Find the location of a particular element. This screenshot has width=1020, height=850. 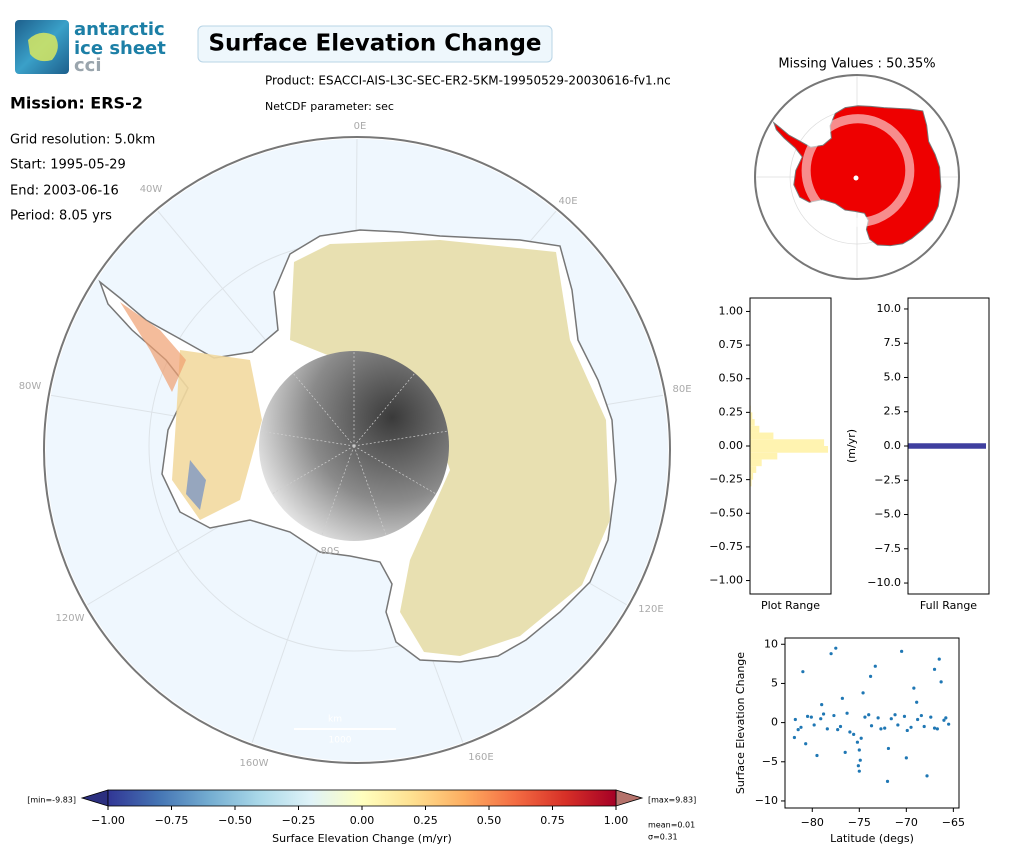

scale-length: 1000 is located at coordinates (340, 741).